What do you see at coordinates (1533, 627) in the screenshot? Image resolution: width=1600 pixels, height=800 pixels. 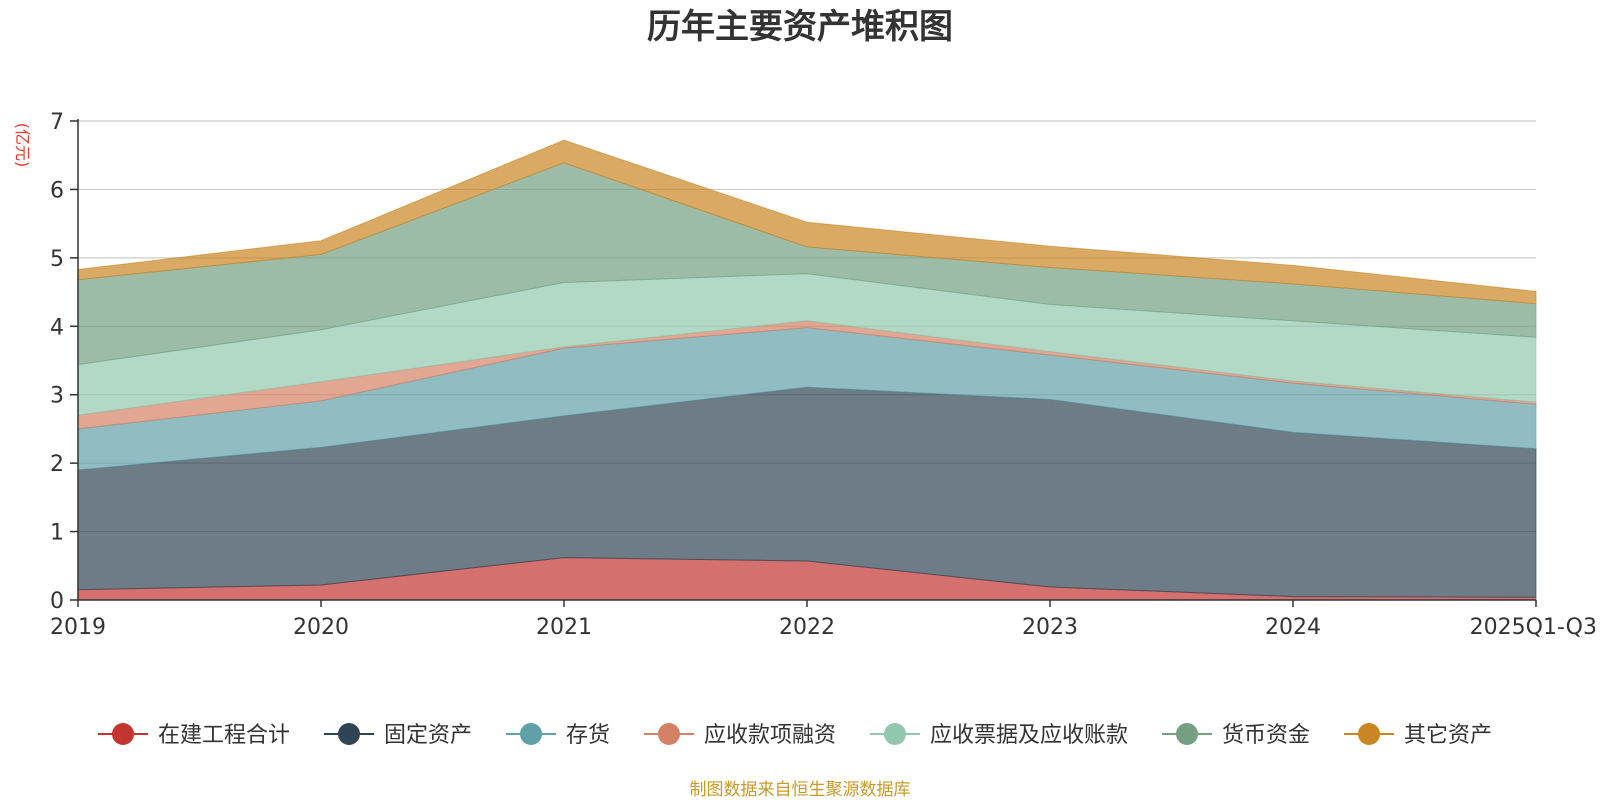 I see `x-tick-label: 2025Q1-Q3` at bounding box center [1533, 627].